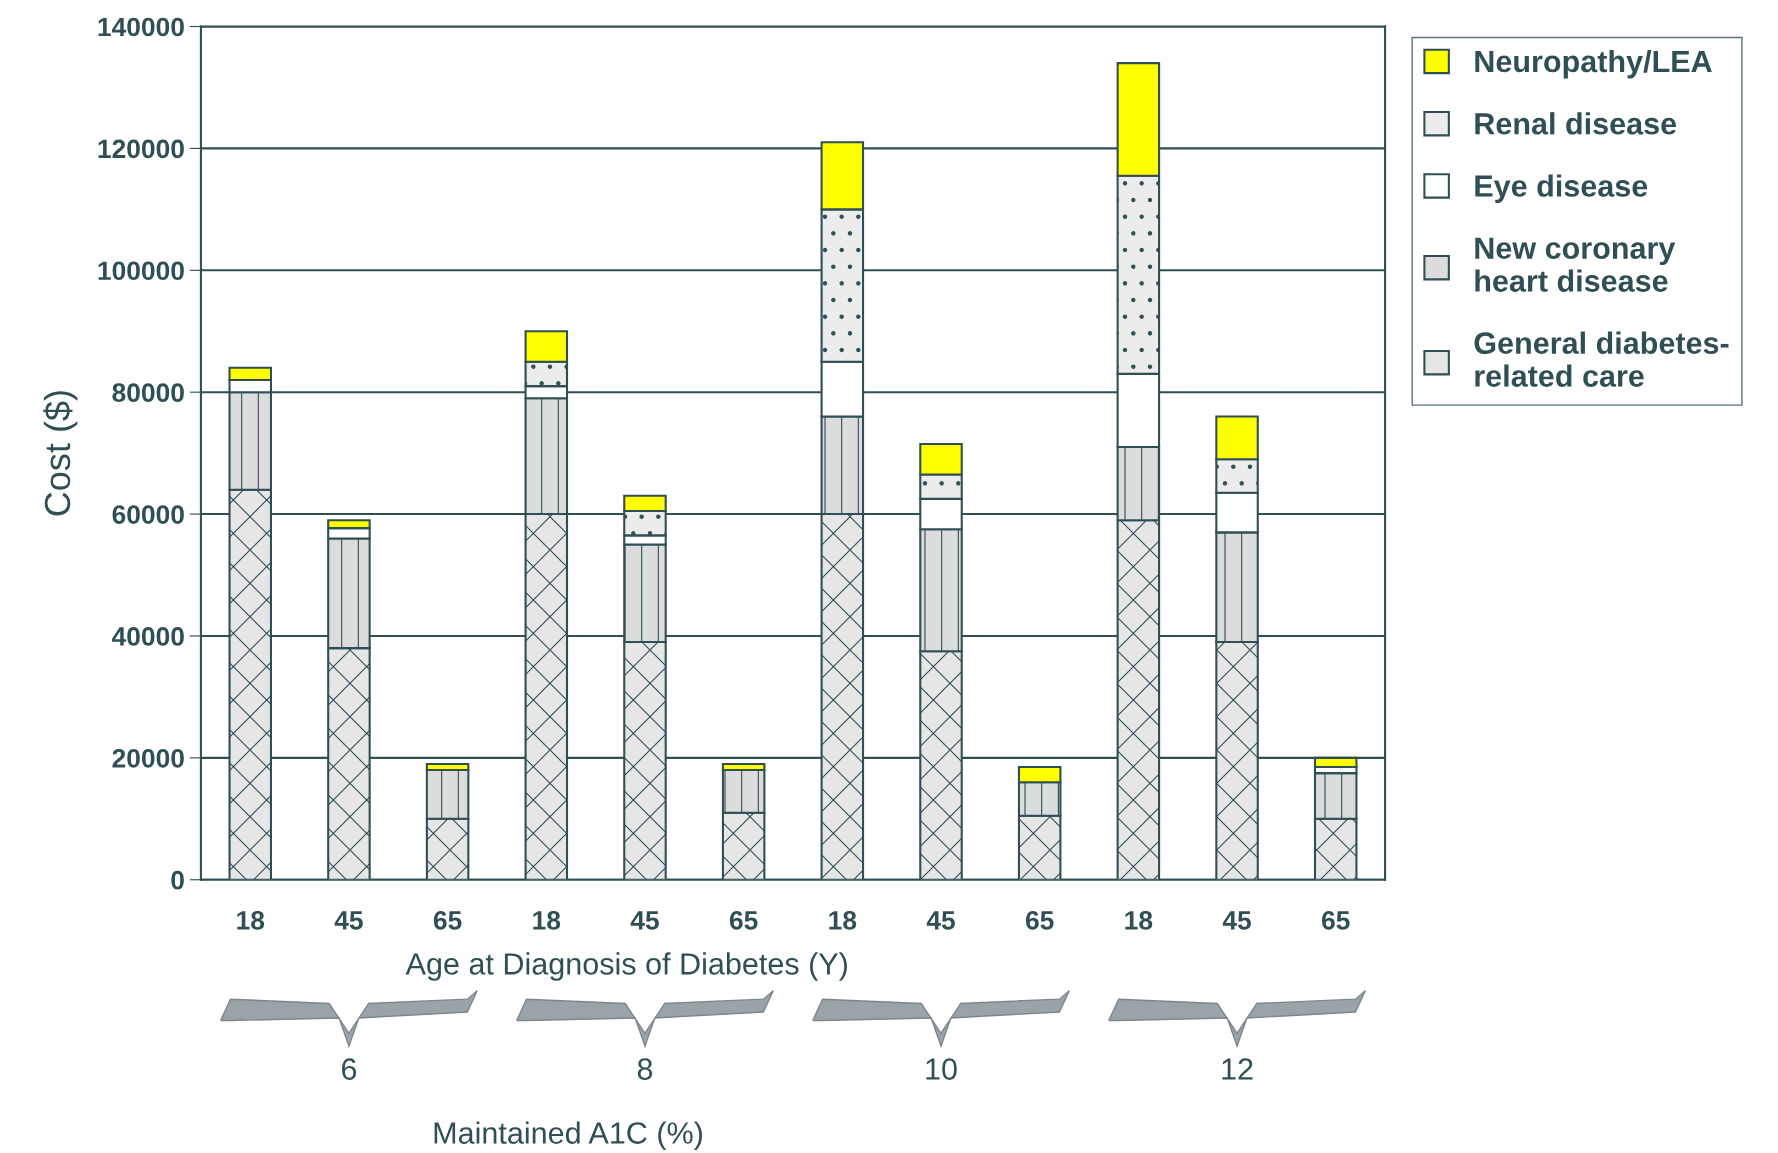 This screenshot has height=1153, width=1778. Describe the element at coordinates (141, 149) in the screenshot. I see `y-tick-label: 120000` at that location.